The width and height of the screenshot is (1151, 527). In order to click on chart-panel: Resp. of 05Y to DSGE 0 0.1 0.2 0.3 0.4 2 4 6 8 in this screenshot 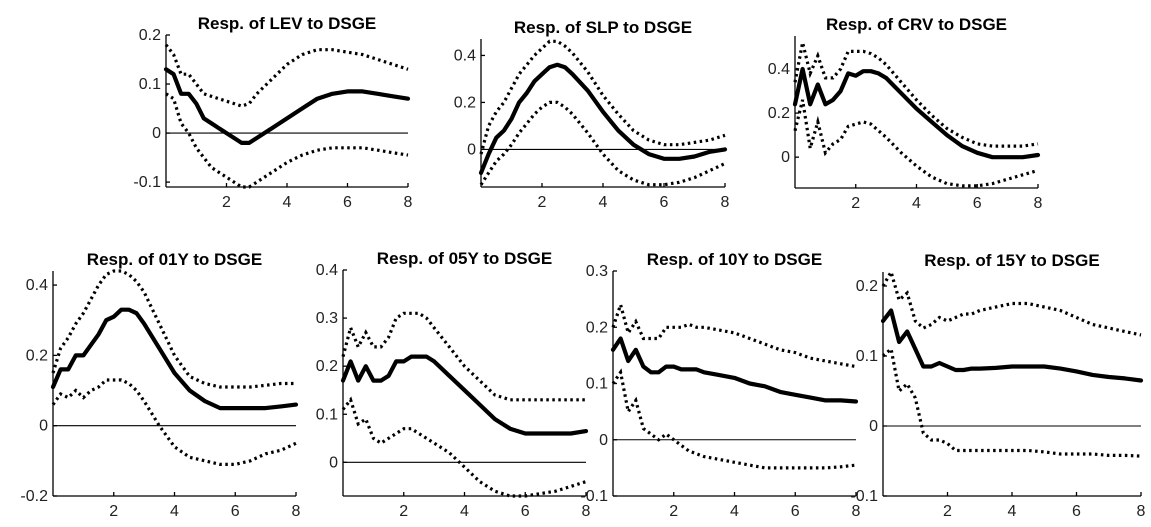, I will do `click(453, 384)`.